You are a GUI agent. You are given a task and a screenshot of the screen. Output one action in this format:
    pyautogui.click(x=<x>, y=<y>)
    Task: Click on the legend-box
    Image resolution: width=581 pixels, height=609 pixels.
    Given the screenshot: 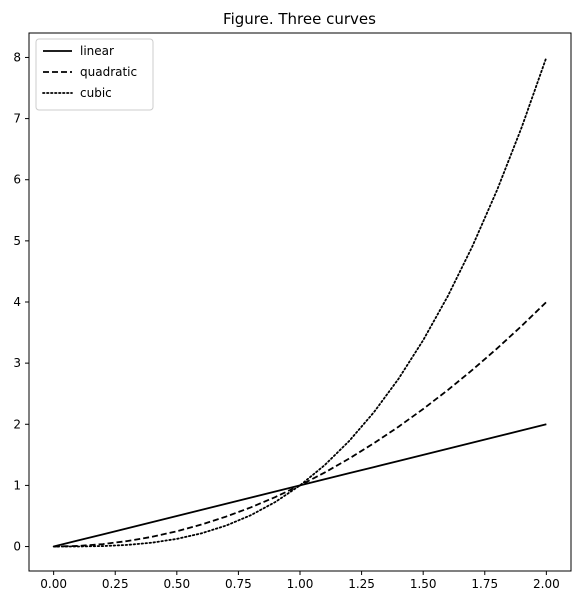 What is the action you would take?
    pyautogui.click(x=94, y=74)
    